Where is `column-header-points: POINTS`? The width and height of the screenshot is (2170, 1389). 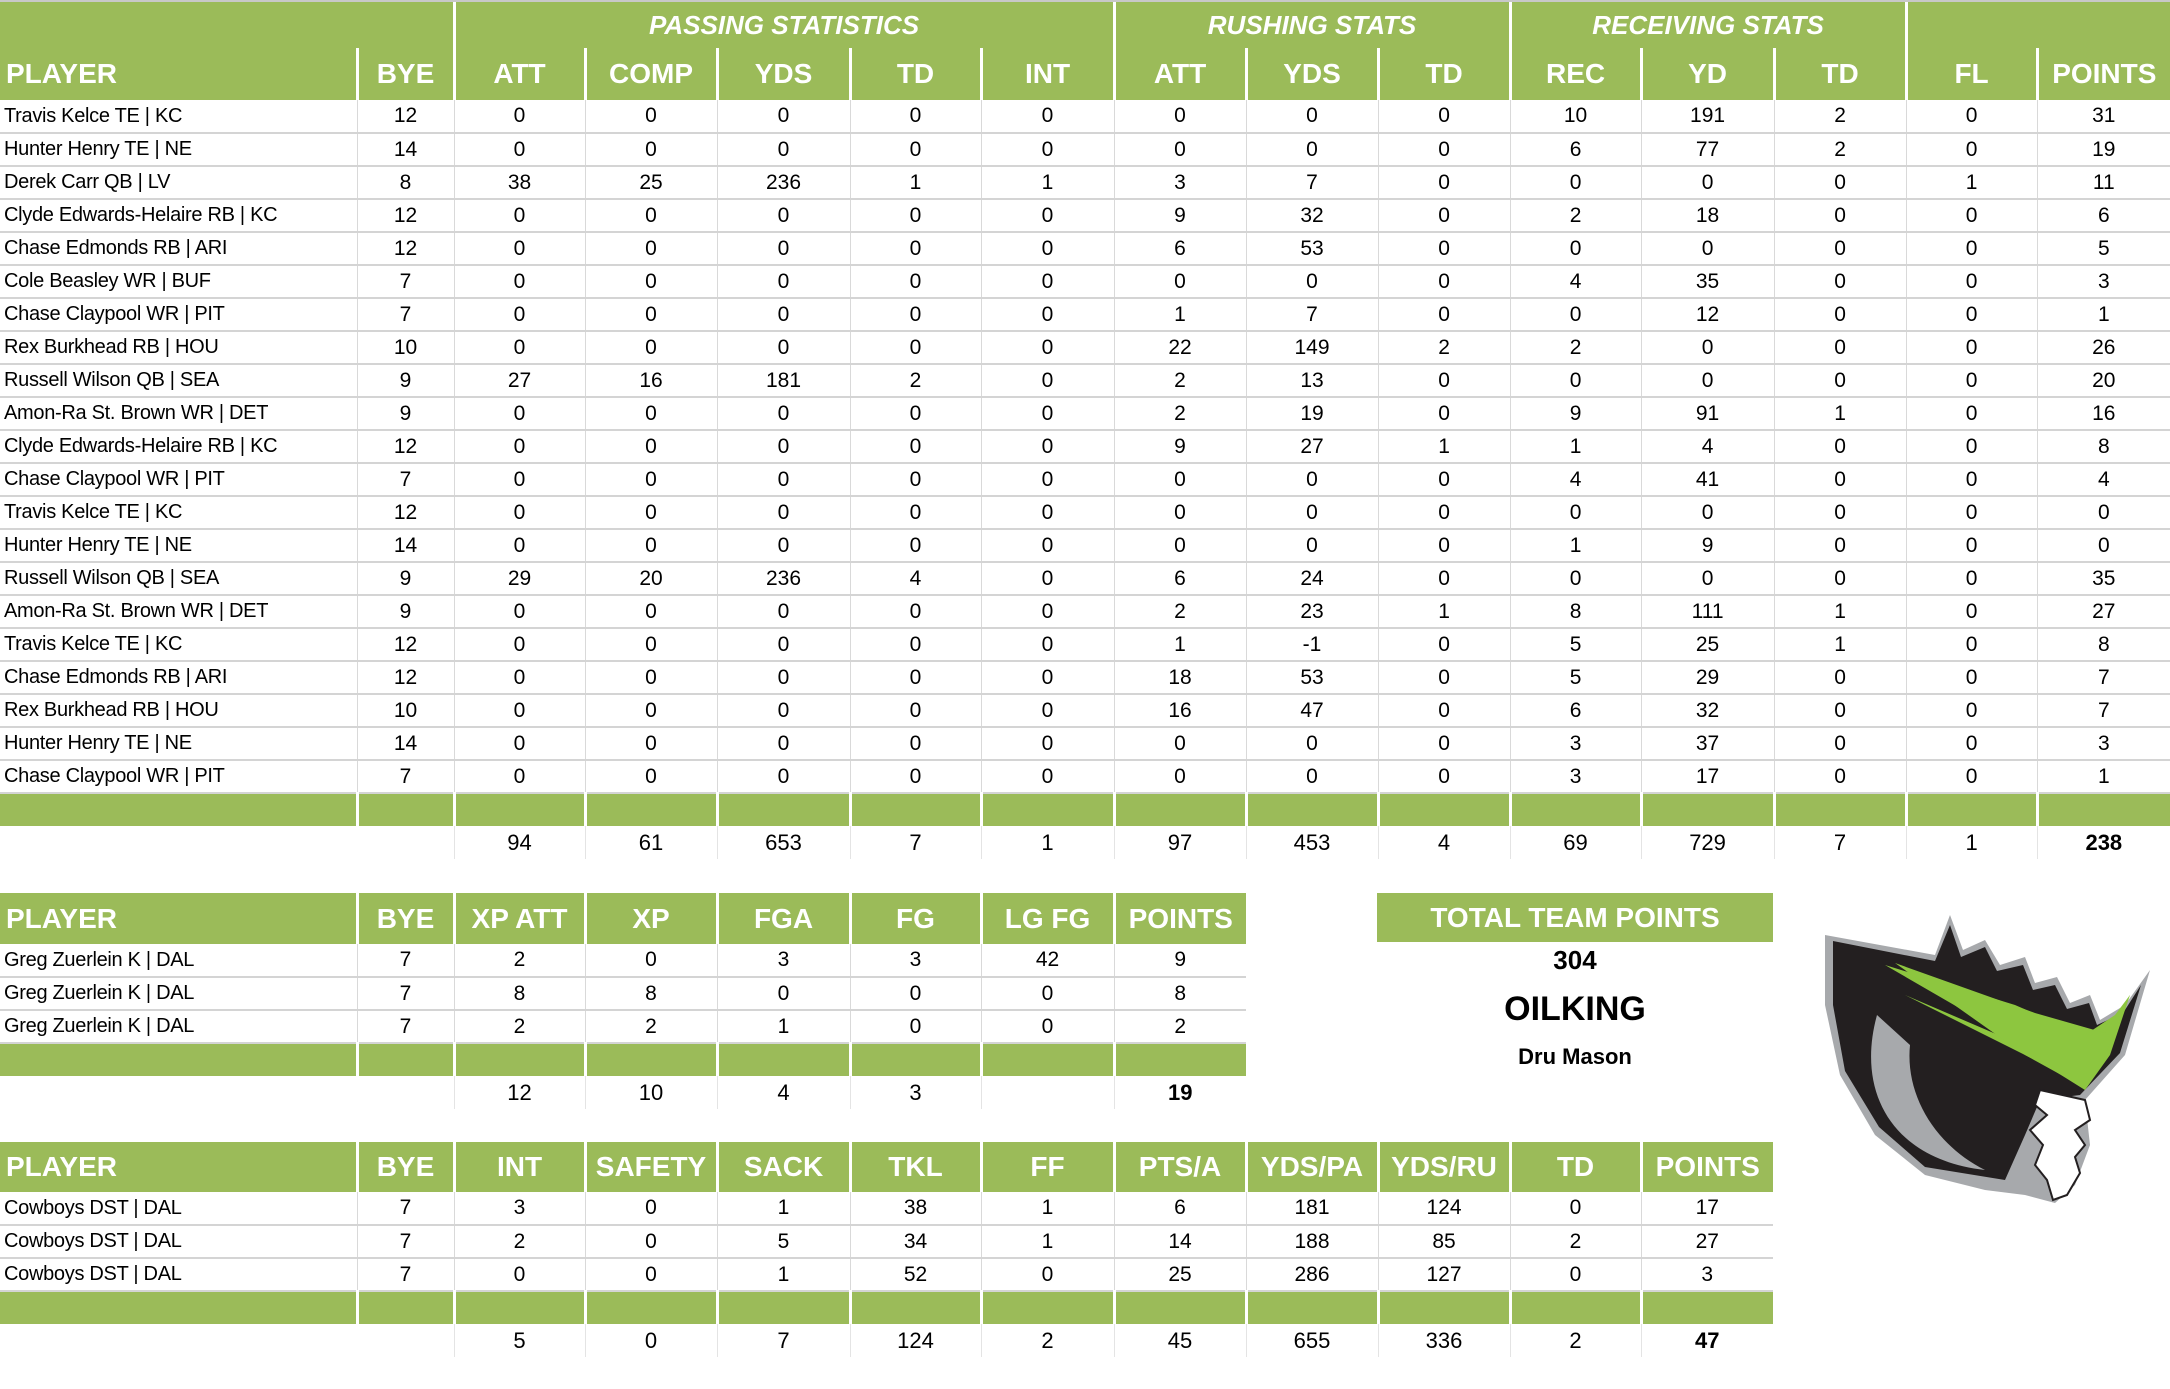
column-header-points: POINTS is located at coordinates (1179, 918).